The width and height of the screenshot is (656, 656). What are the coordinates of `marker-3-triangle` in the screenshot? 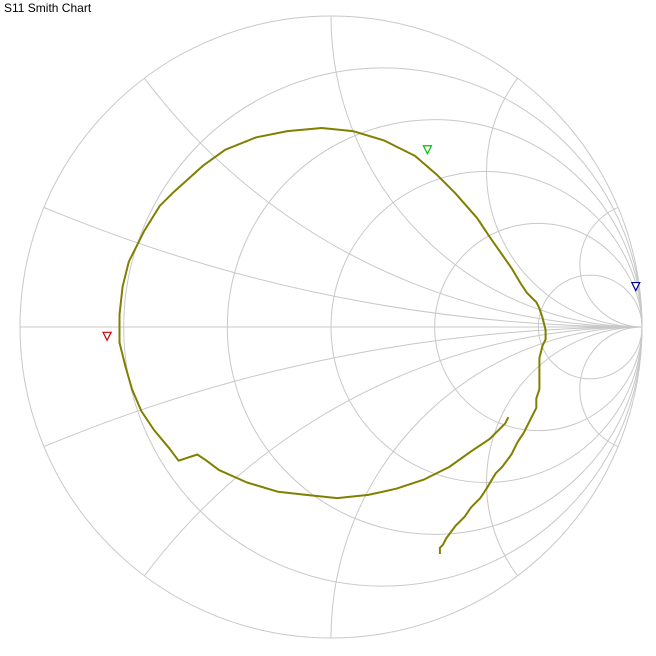 It's located at (635, 286).